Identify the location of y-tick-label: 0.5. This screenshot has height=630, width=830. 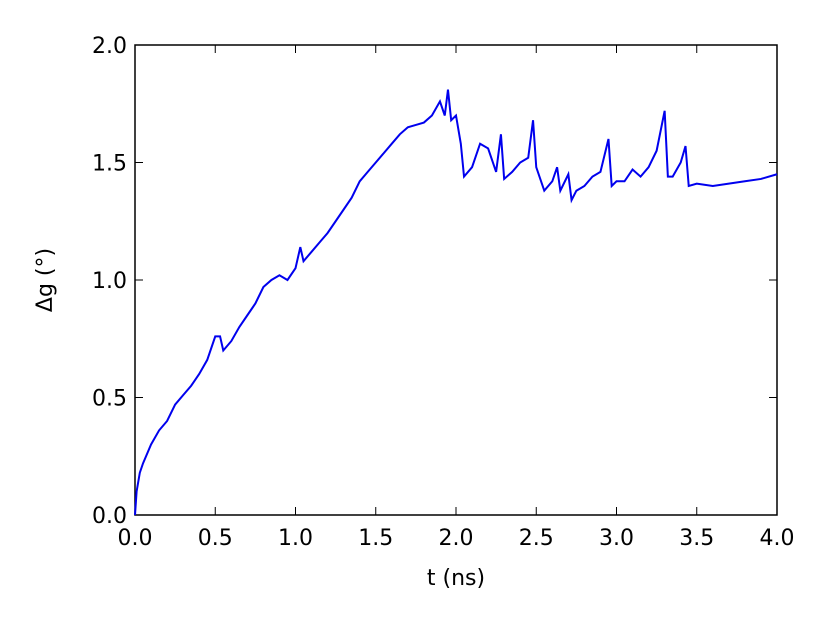
(109, 399).